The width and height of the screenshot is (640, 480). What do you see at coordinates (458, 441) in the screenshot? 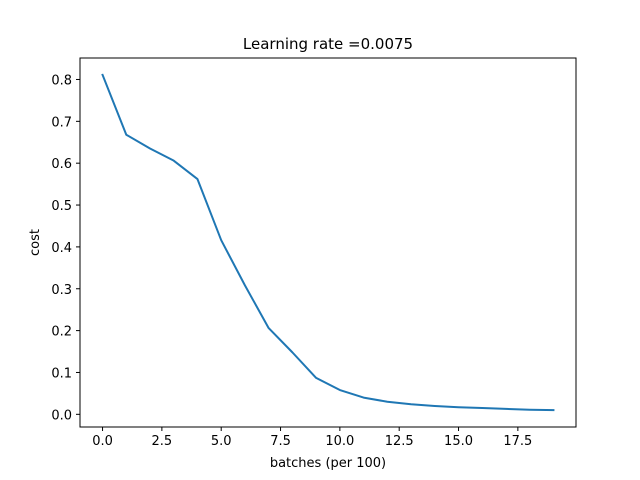
I see `x-tick-label: 15.0` at bounding box center [458, 441].